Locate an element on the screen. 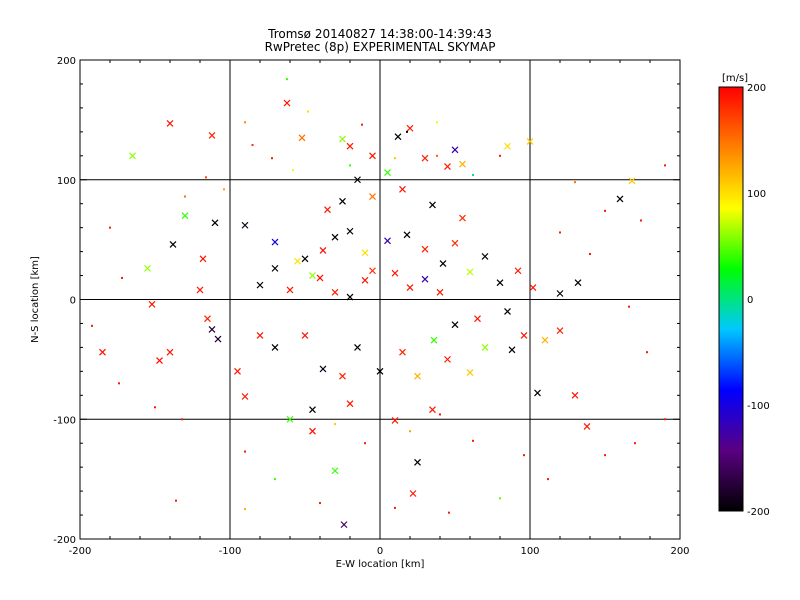  colorbar is located at coordinates (731, 299).